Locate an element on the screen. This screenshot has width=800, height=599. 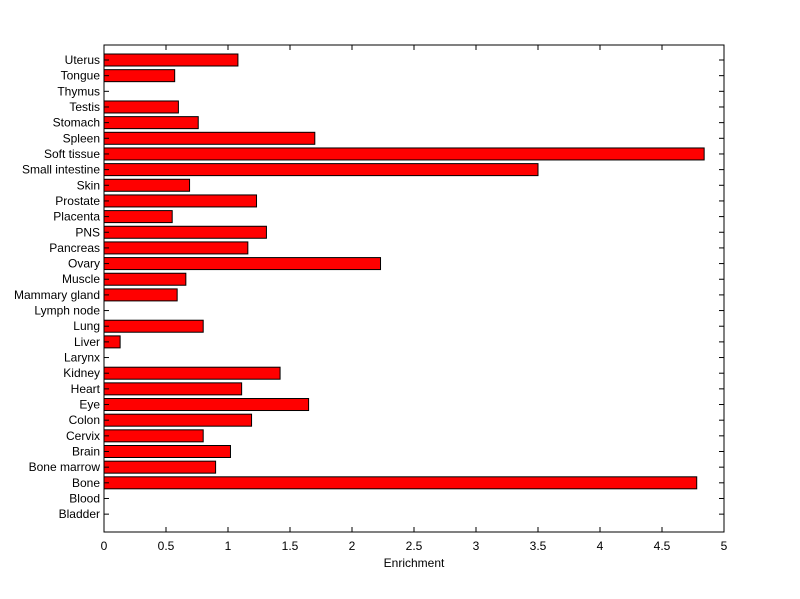
category-label-skin: Skin is located at coordinates (88, 185).